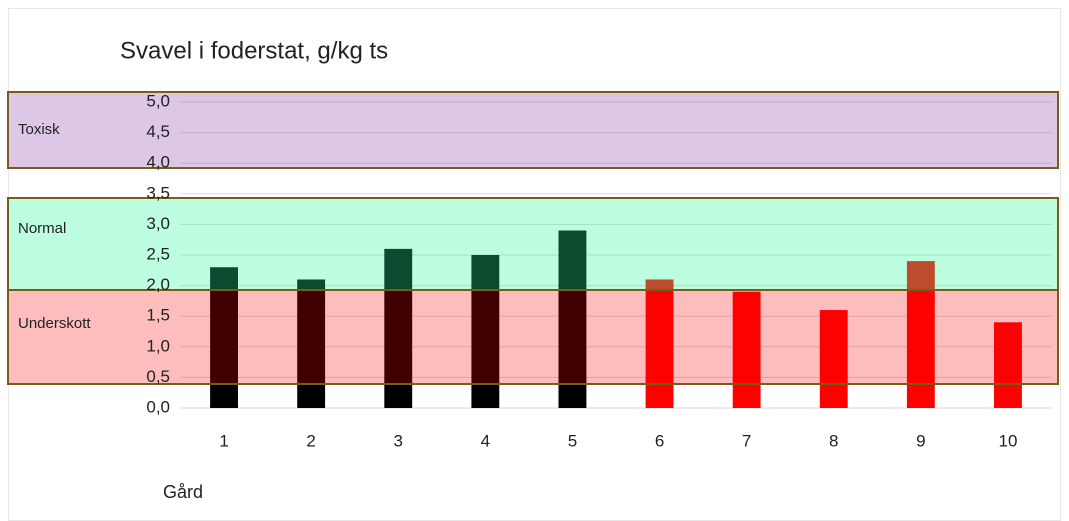 The image size is (1069, 521). I want to click on zone-label: Underskott, so click(54, 323).